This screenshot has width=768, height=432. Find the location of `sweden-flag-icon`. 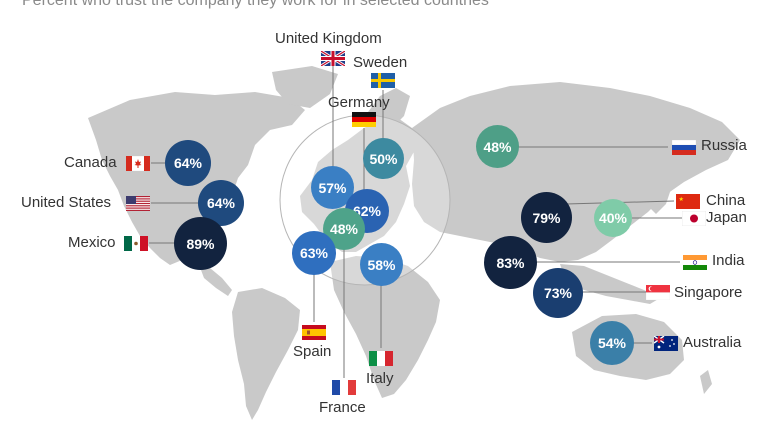

sweden-flag-icon is located at coordinates (383, 80).